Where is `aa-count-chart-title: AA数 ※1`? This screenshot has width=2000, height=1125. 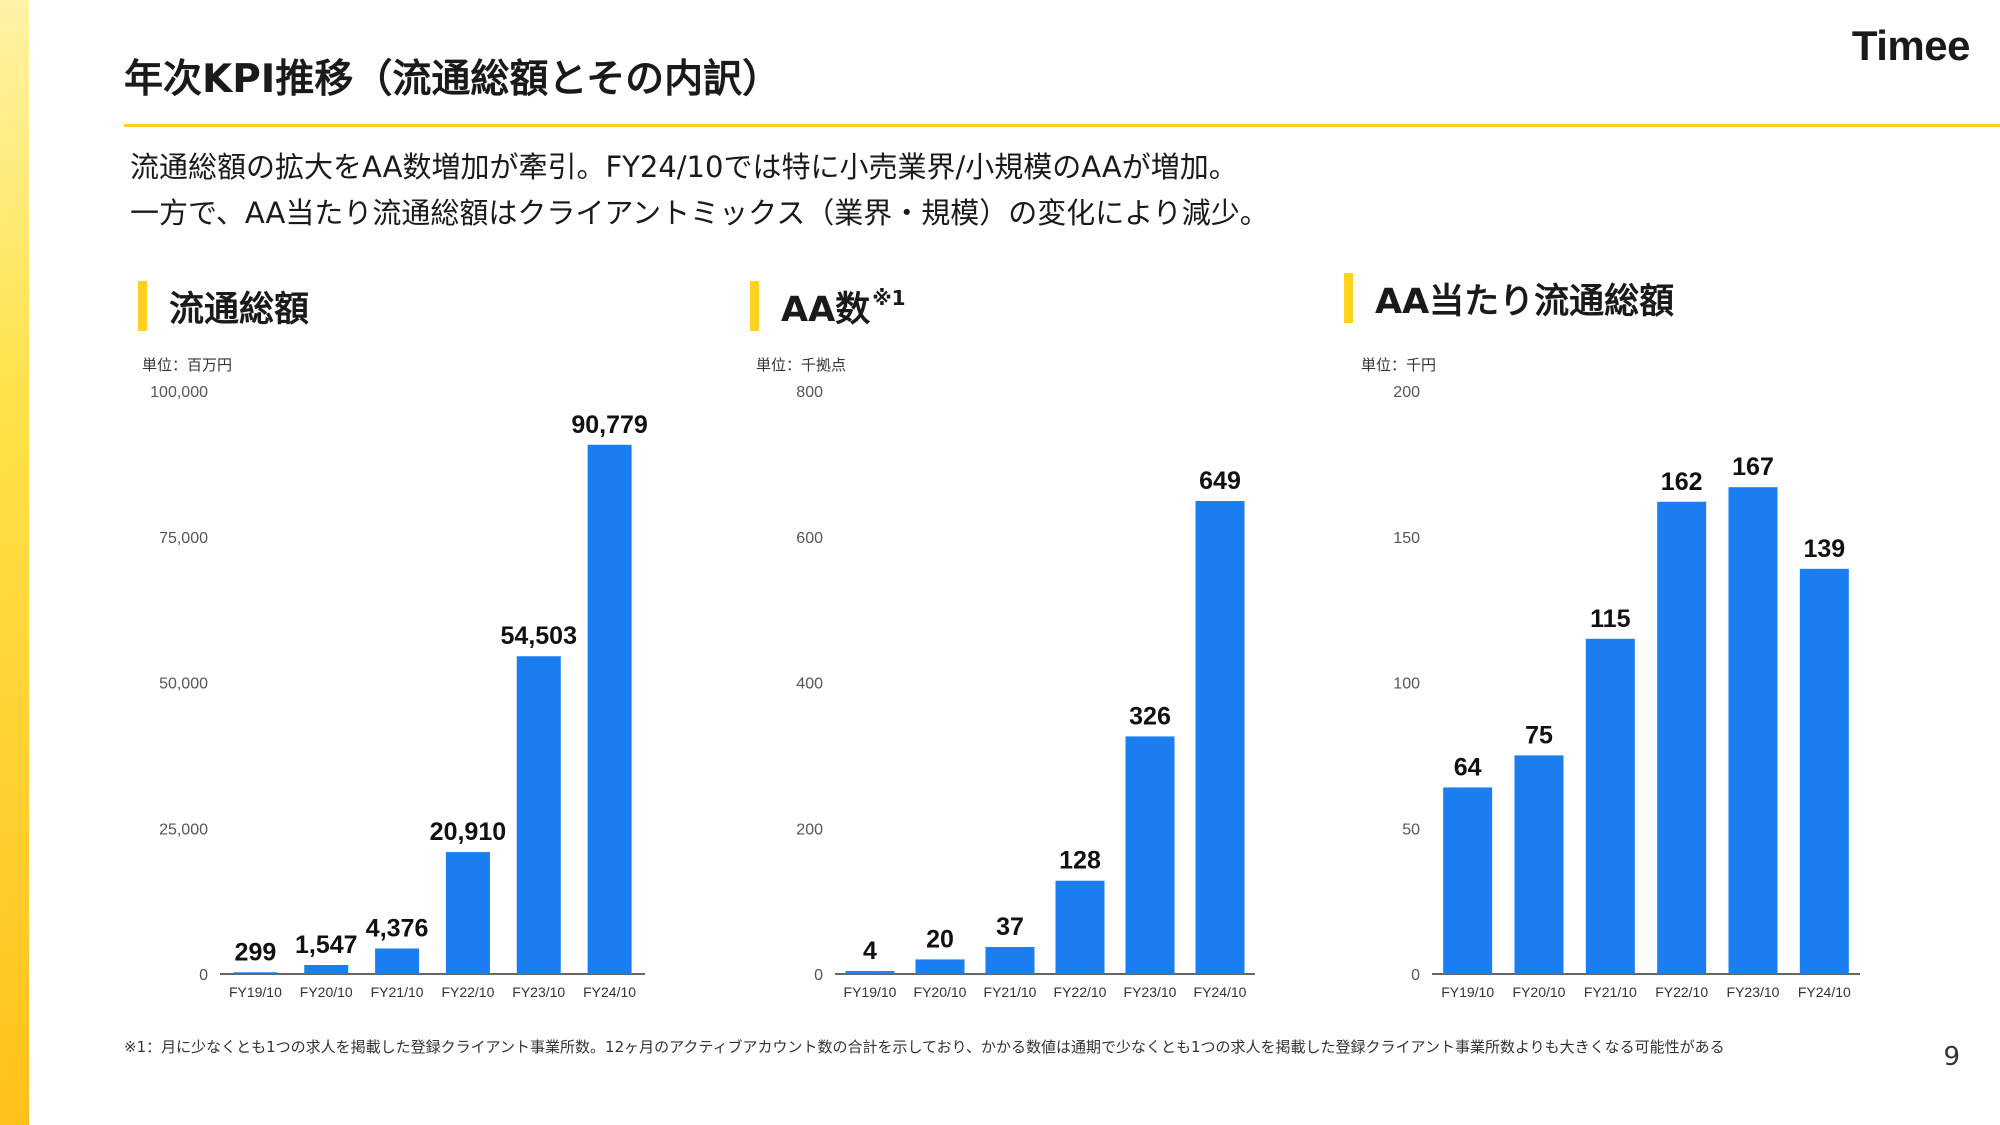
aa-count-chart-title: AA数 ※1 is located at coordinates (843, 306).